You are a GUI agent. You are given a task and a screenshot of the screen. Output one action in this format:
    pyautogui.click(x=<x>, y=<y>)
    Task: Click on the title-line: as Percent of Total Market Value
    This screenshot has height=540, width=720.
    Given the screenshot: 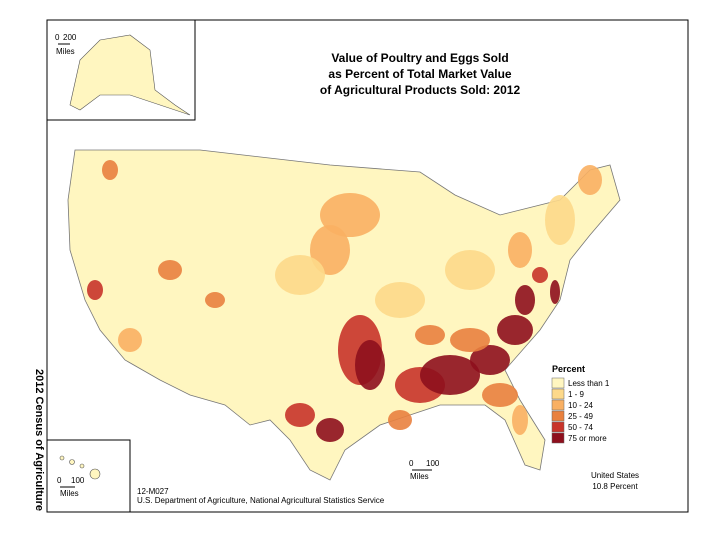 What is the action you would take?
    pyautogui.click(x=420, y=74)
    